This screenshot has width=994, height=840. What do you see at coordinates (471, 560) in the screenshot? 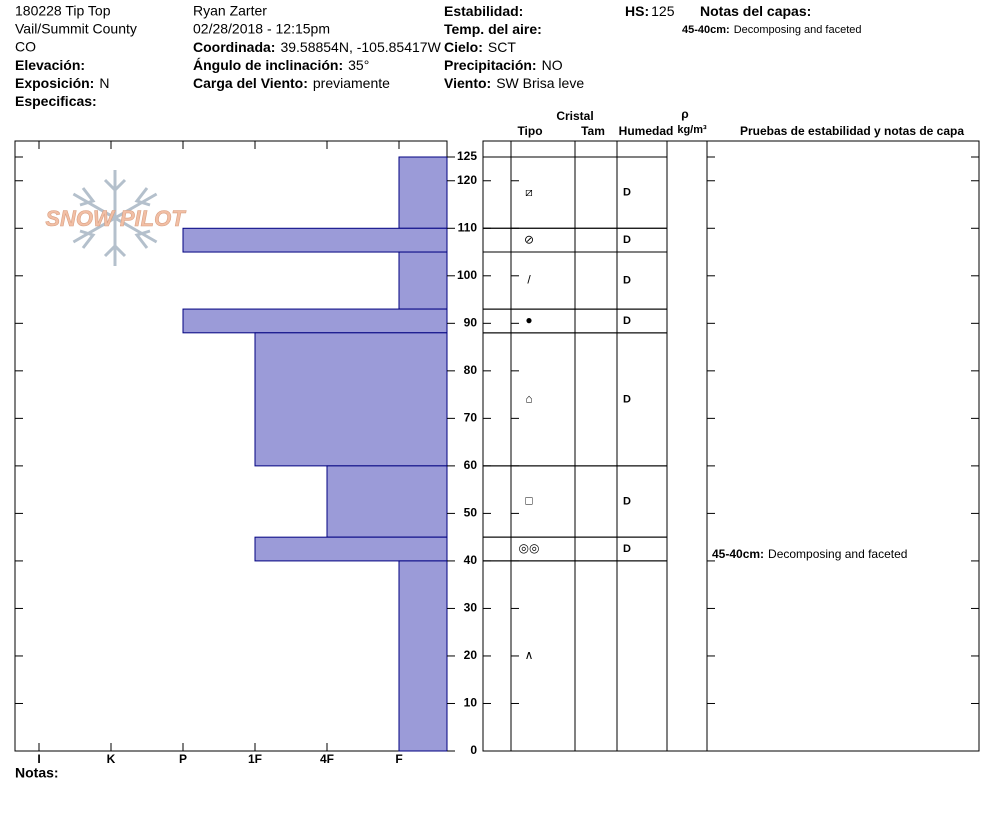
I see `y-tick-label: 40` at bounding box center [471, 560].